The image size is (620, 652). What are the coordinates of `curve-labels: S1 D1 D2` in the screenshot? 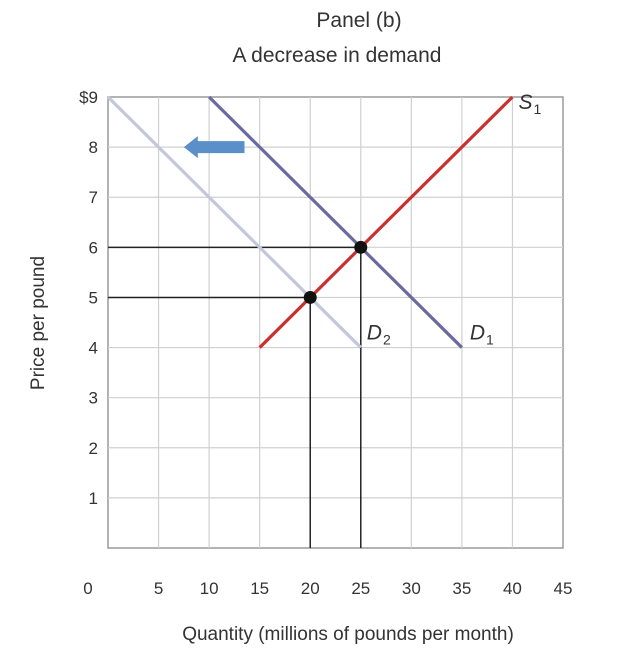 It's located at (454, 219).